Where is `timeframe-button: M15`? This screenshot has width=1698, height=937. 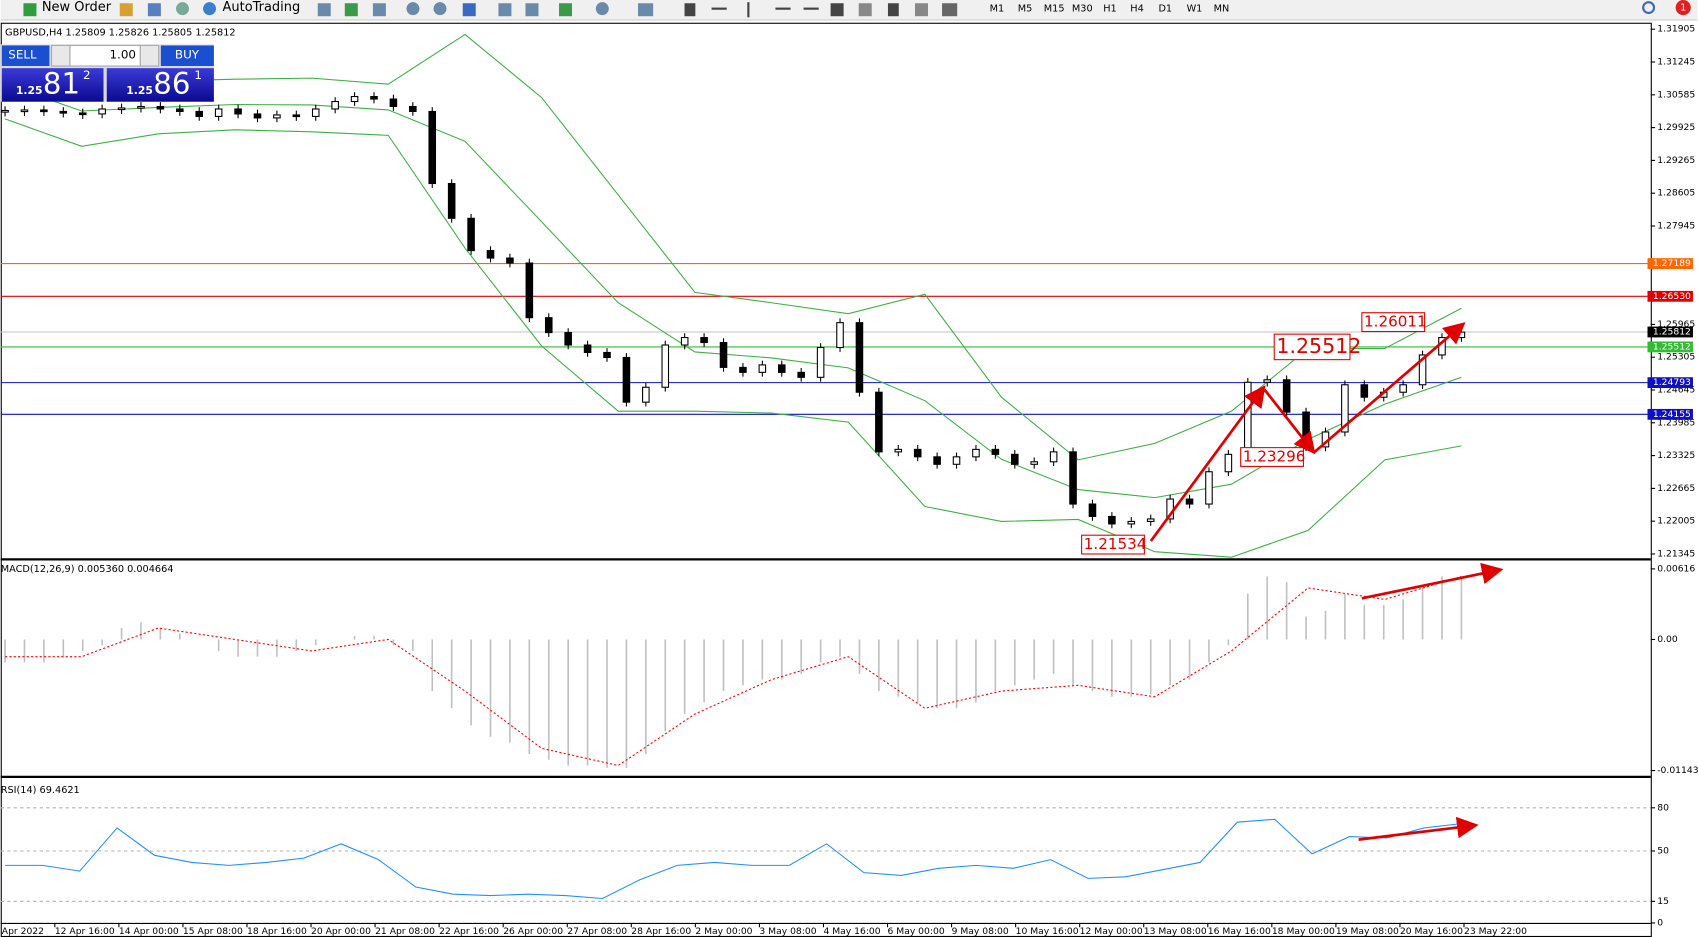
timeframe-button: M15 is located at coordinates (1054, 9).